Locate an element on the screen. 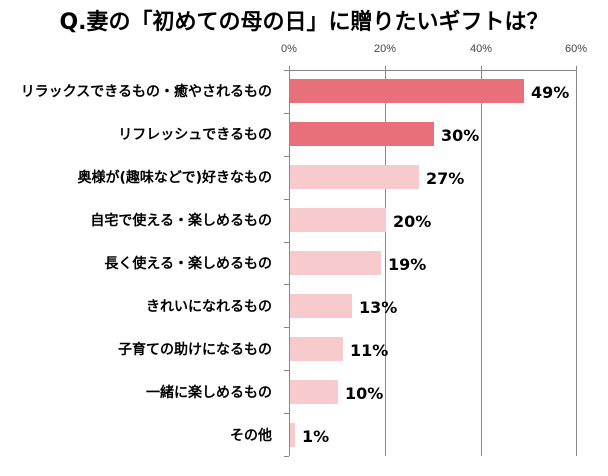 This screenshot has width=608, height=476. x-tick-label: 60% is located at coordinates (576, 49).